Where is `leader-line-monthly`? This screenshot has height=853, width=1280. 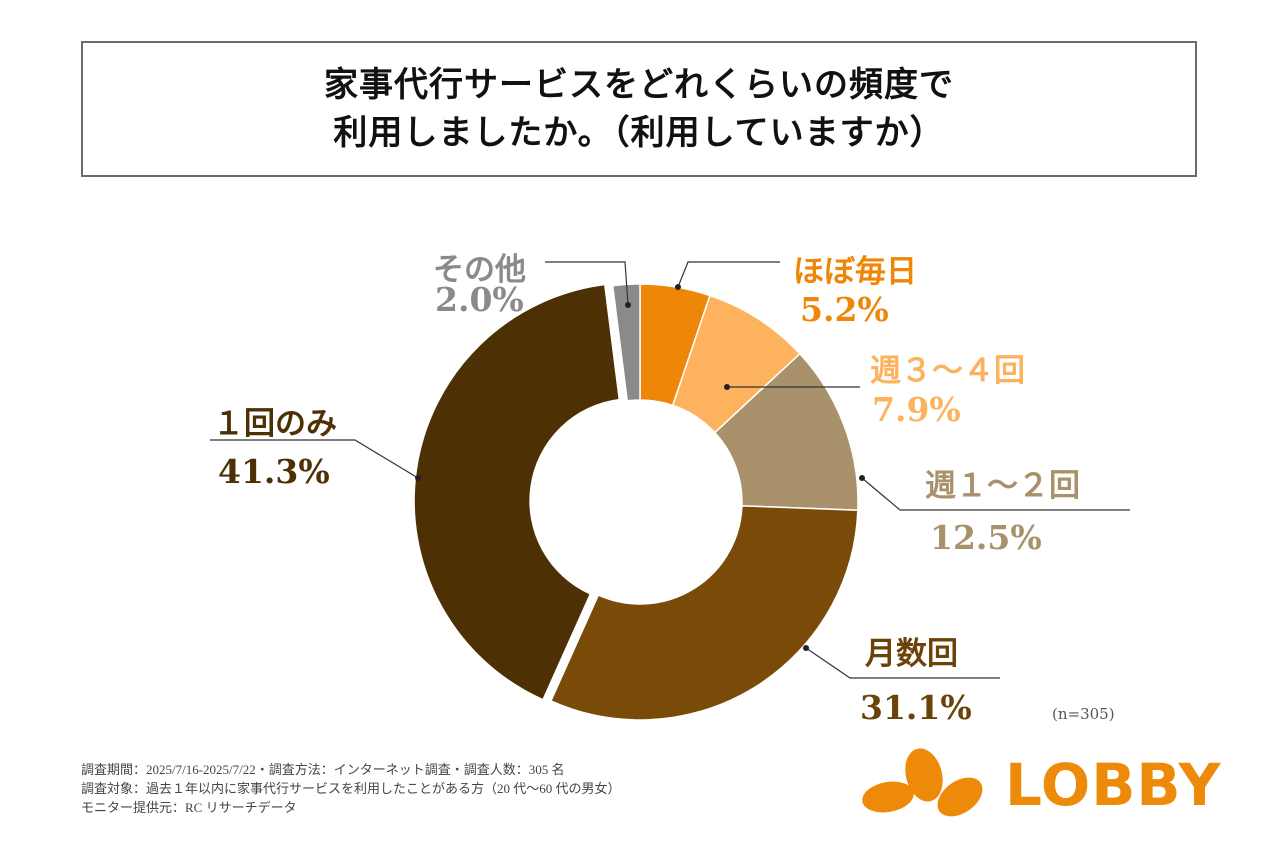
leader-line-monthly is located at coordinates (902, 663).